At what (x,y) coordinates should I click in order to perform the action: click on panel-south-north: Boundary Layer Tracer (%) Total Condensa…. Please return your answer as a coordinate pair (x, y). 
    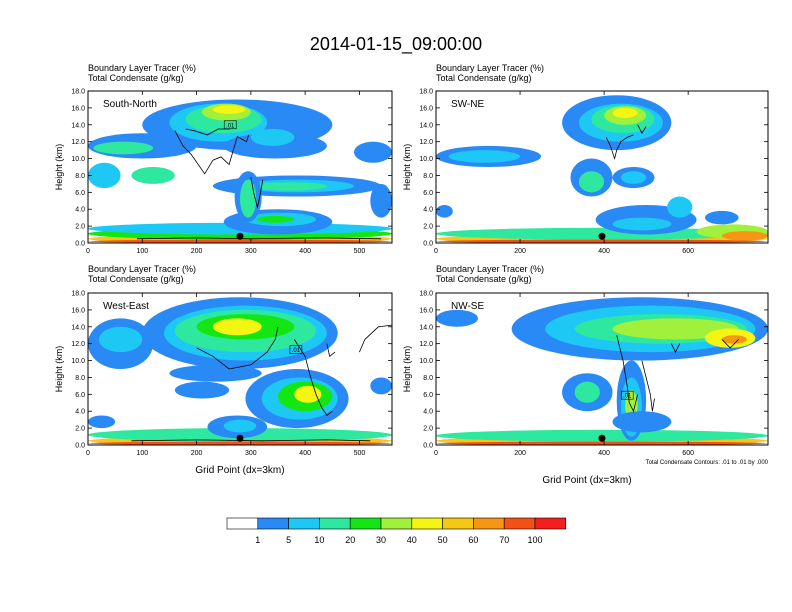
    Looking at the image, I should click on (223, 159).